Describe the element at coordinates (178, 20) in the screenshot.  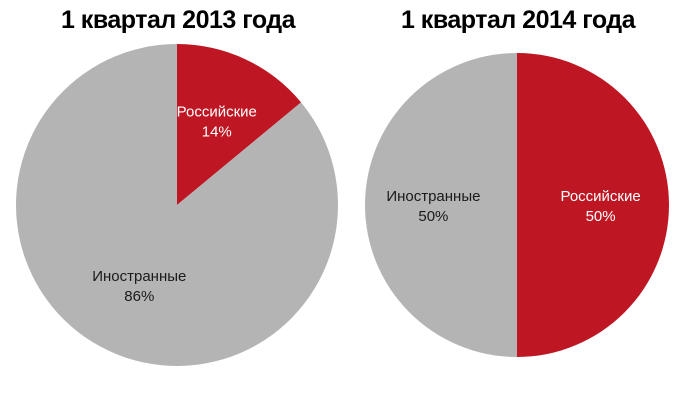
I see `chart-title-2013: 1 квартал 2013 года` at that location.